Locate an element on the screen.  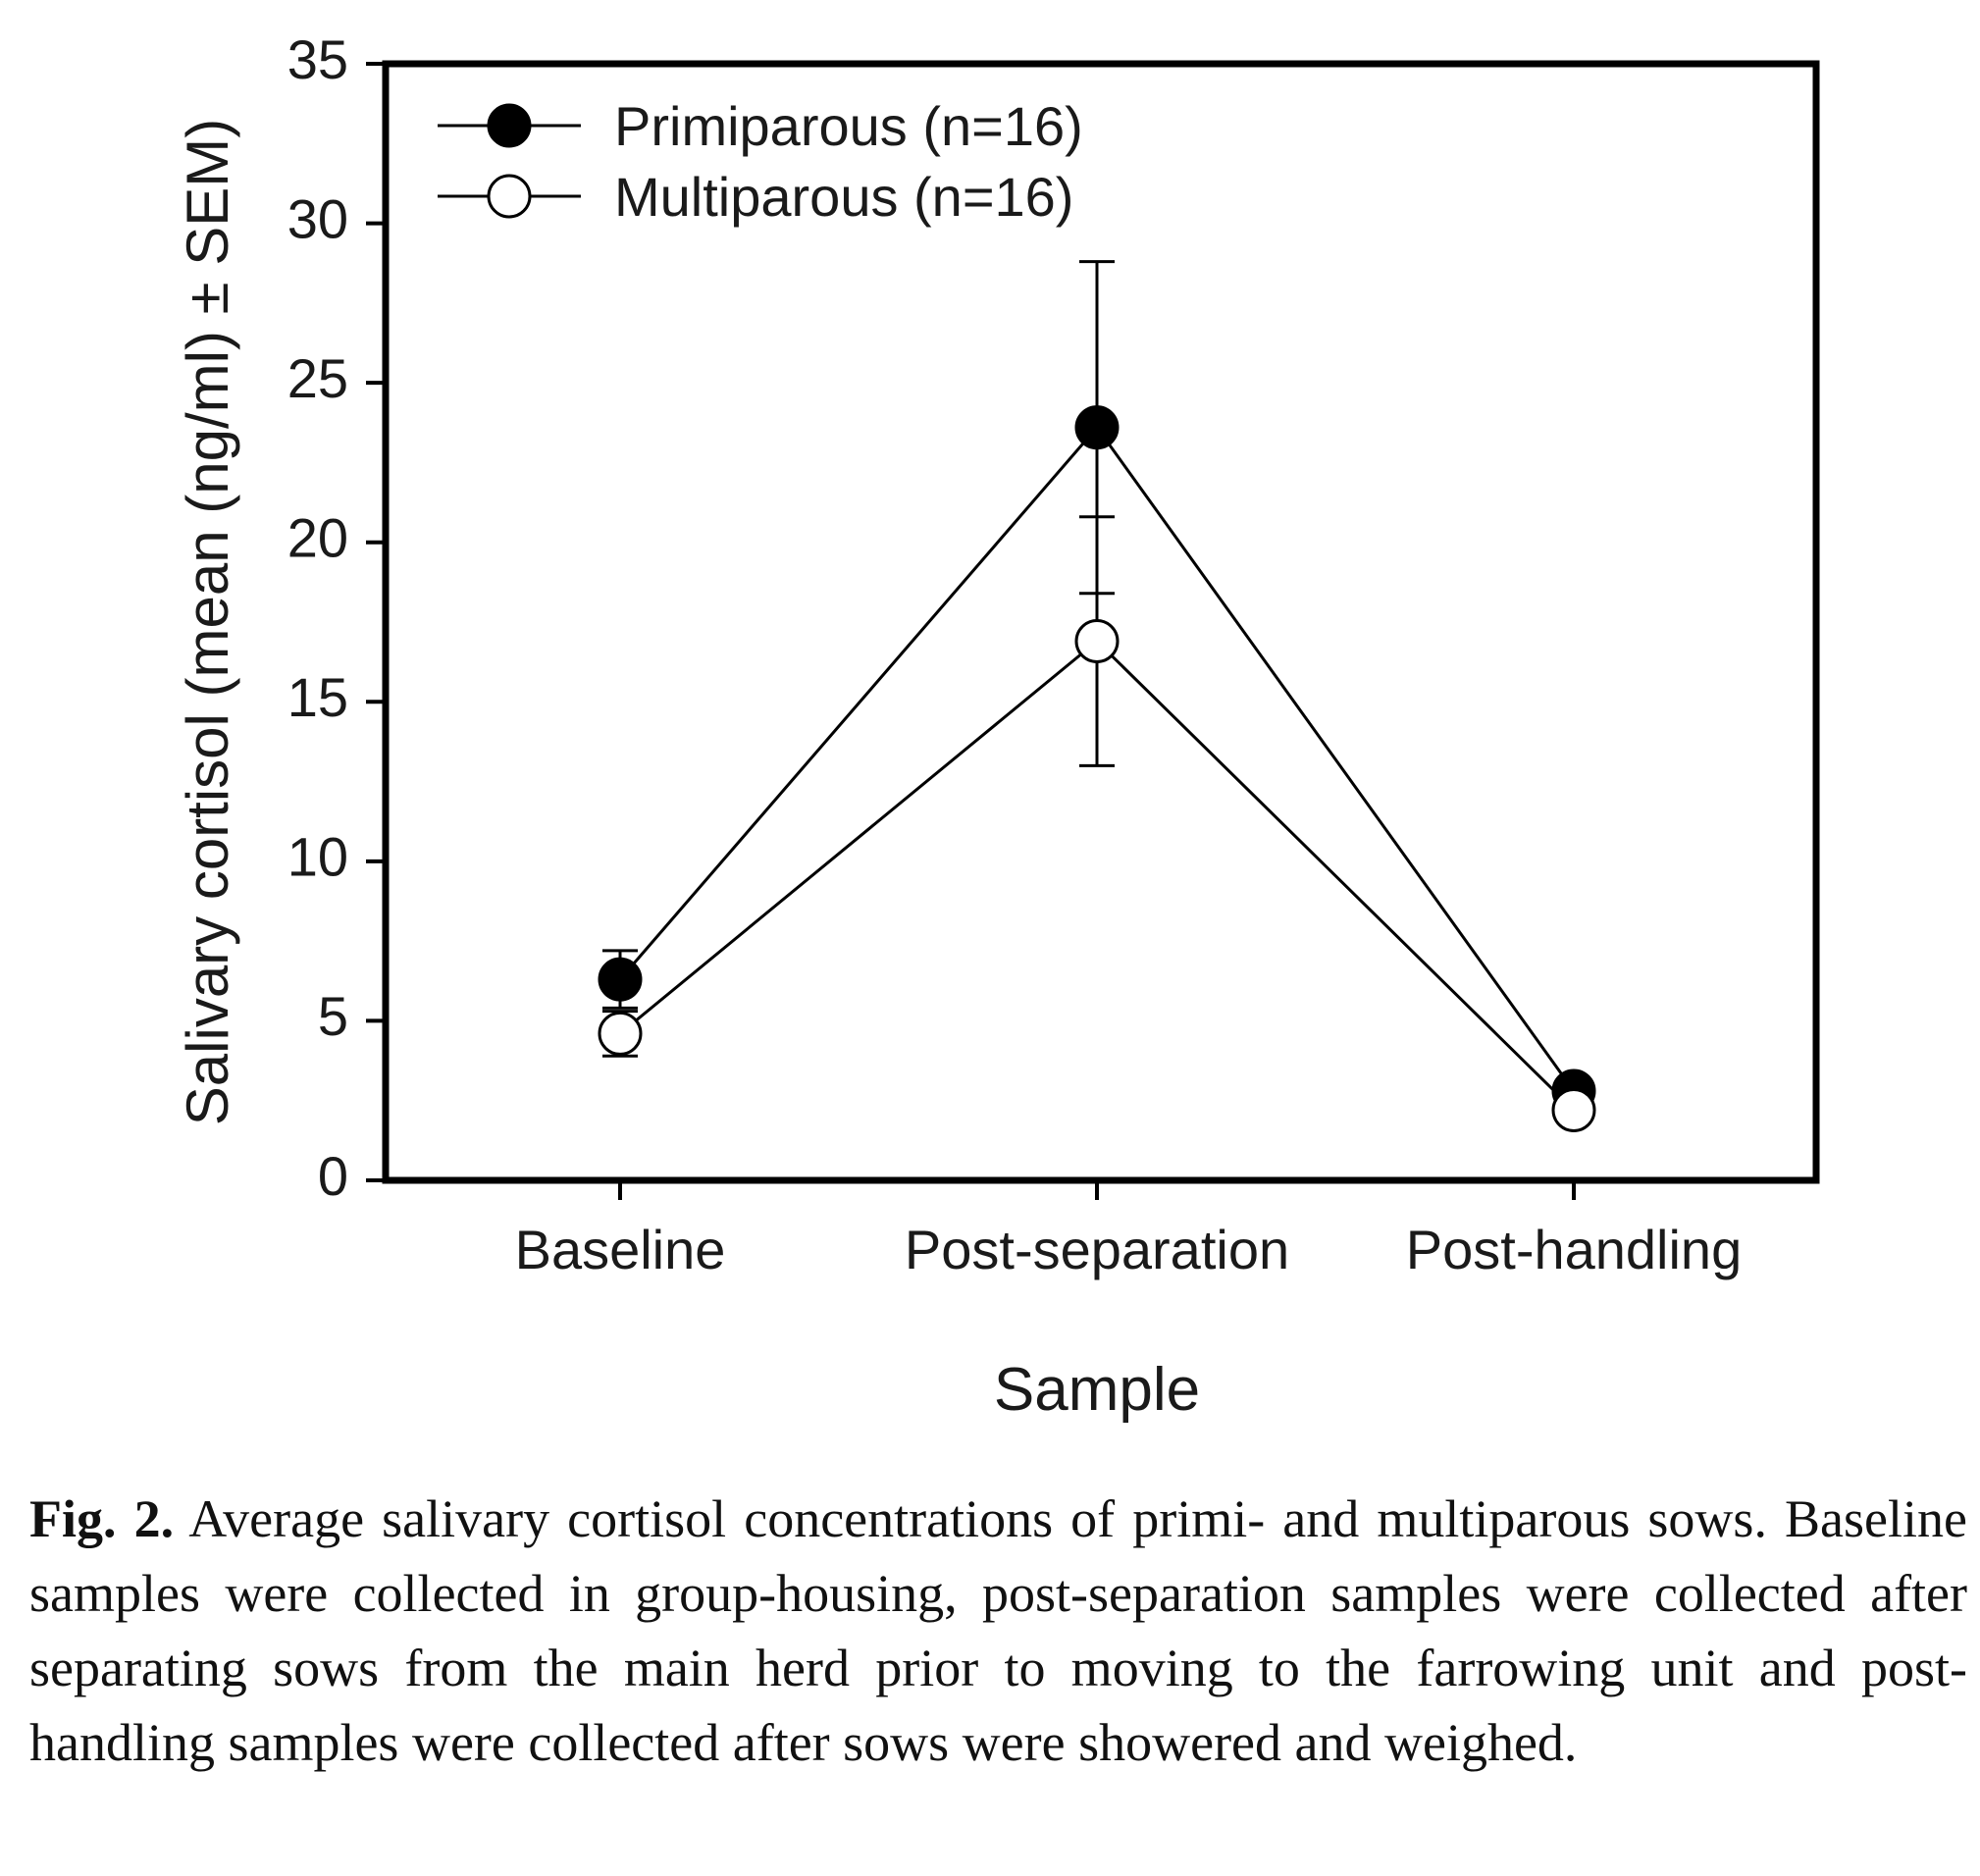
legend-item-multiparous: Multiparous (n=16) is located at coordinates (756, 197).